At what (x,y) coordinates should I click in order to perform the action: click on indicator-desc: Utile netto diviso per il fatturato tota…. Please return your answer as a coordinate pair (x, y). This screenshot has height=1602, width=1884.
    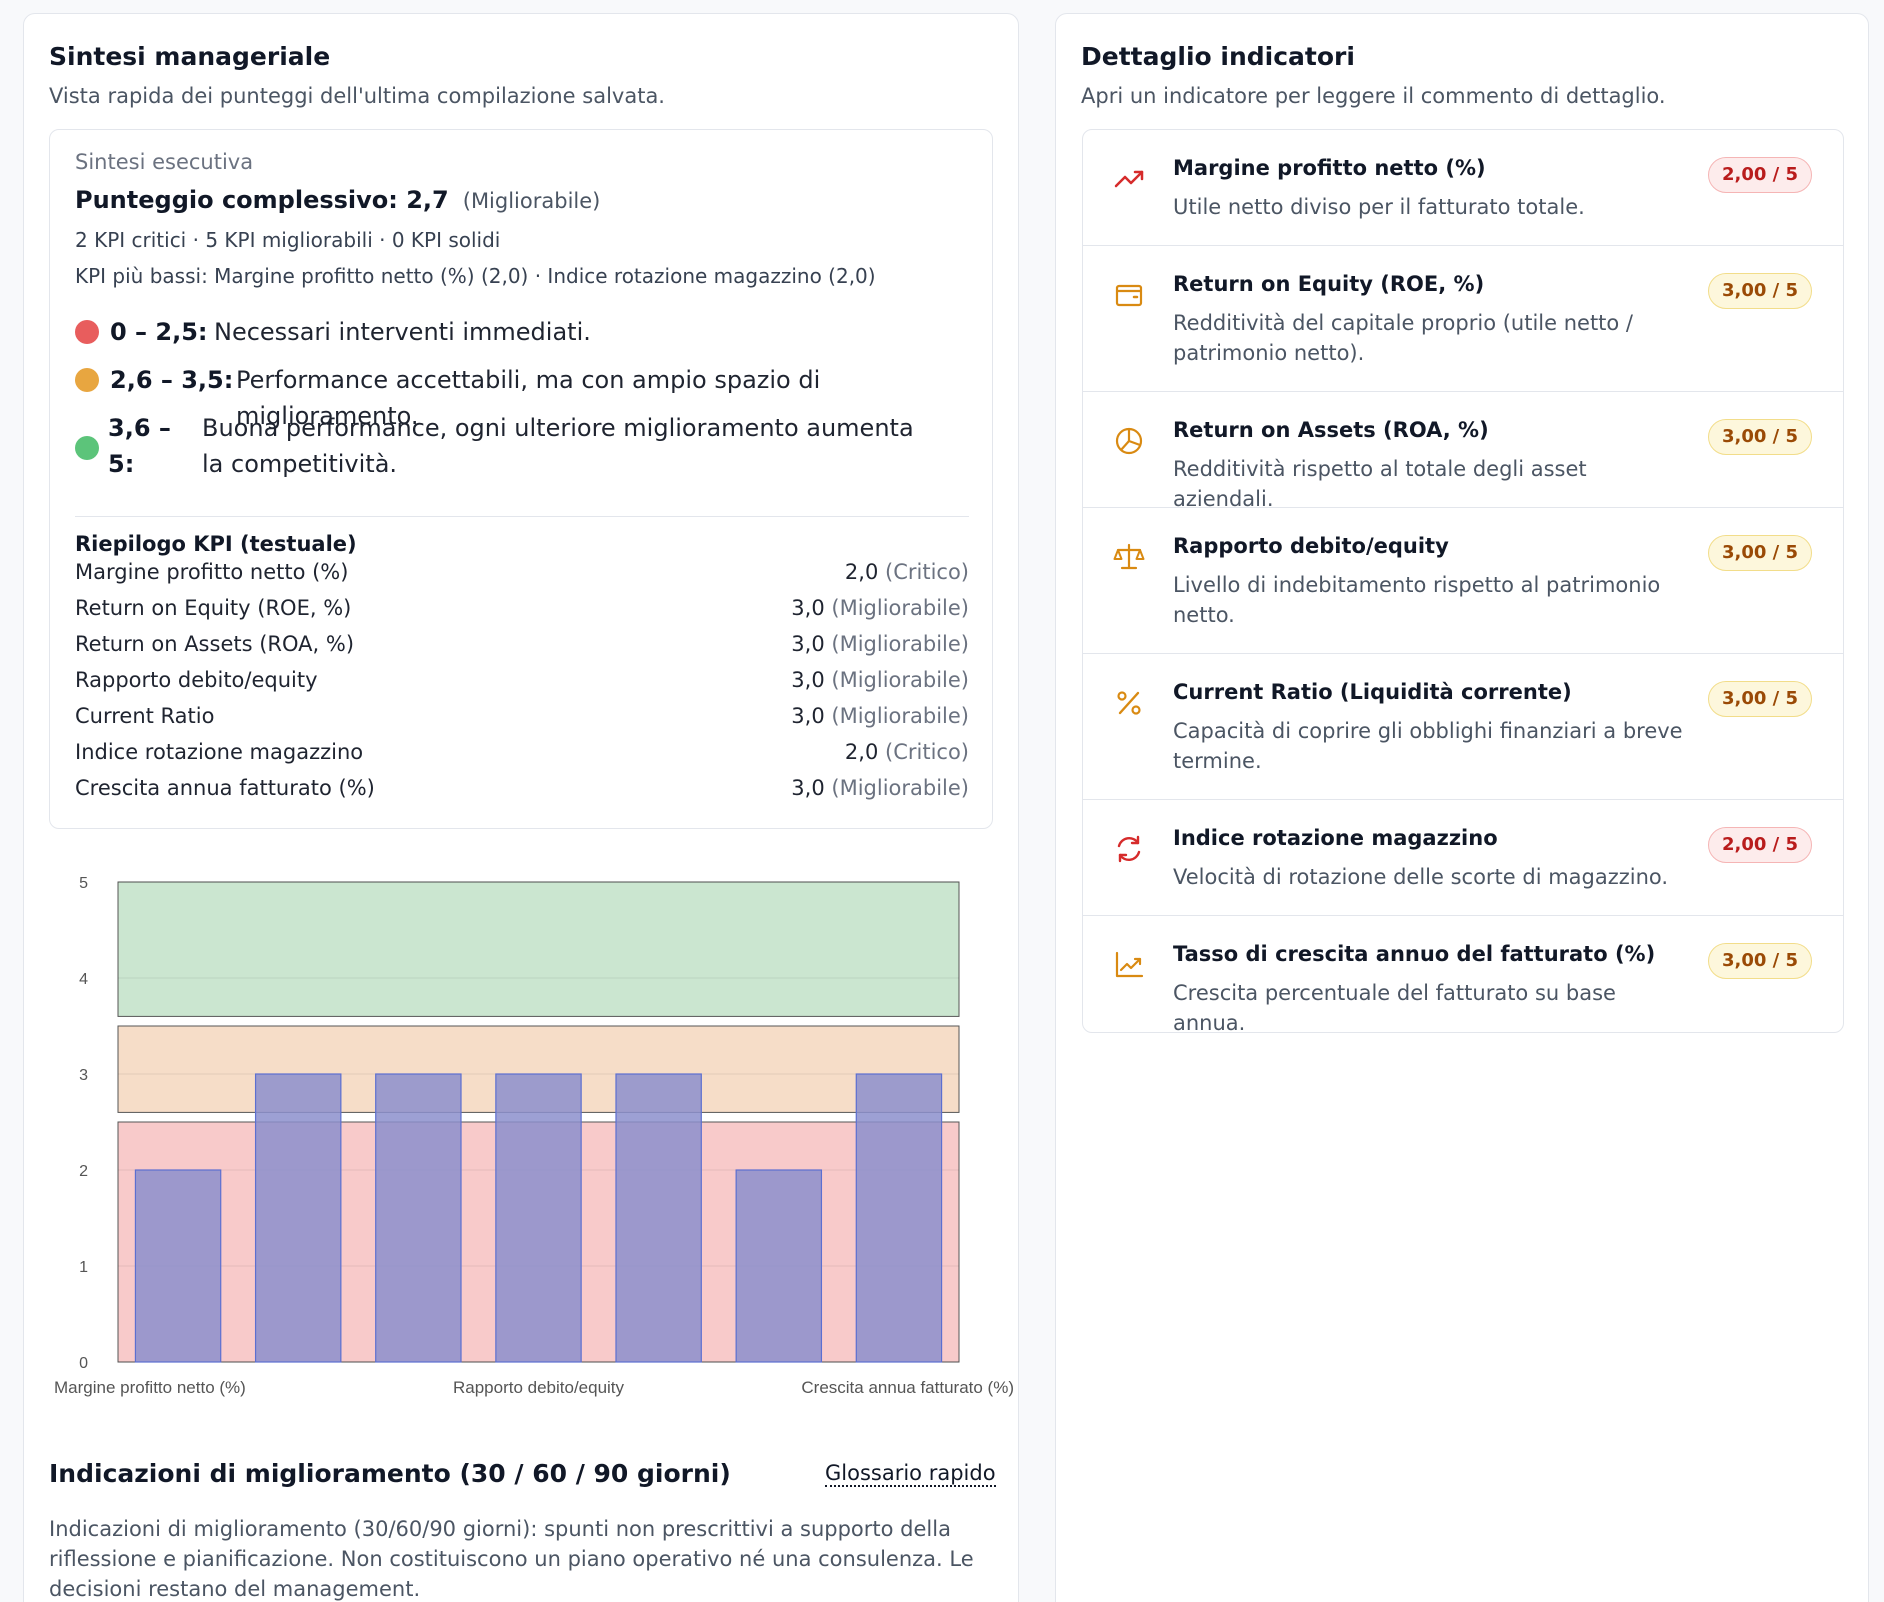
    Looking at the image, I should click on (1379, 207).